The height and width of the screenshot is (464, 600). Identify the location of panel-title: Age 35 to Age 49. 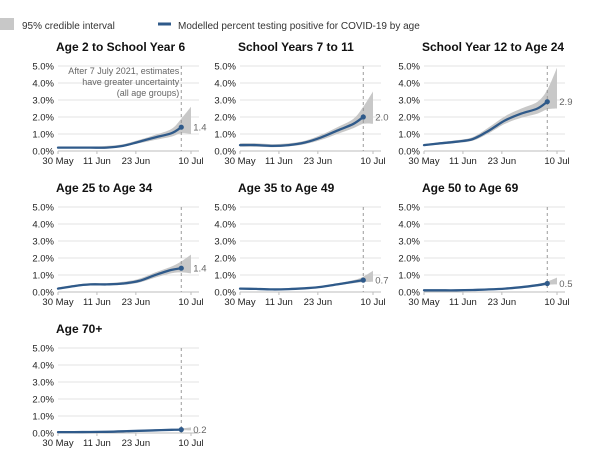
(286, 188).